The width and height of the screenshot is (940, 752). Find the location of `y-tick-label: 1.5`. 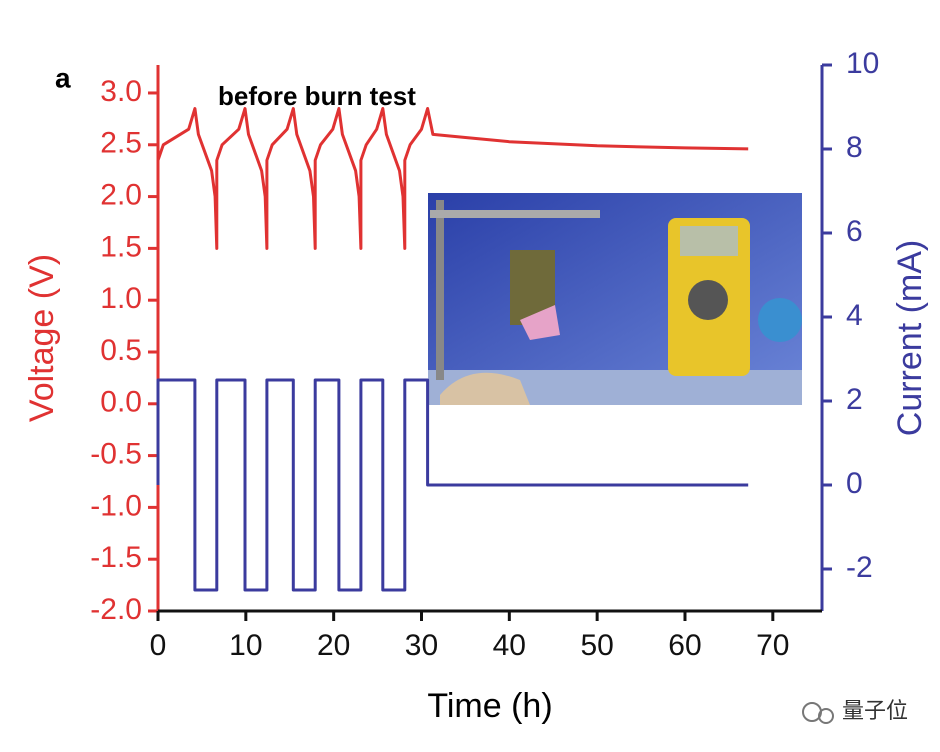

y-tick-label: 1.5 is located at coordinates (121, 246).